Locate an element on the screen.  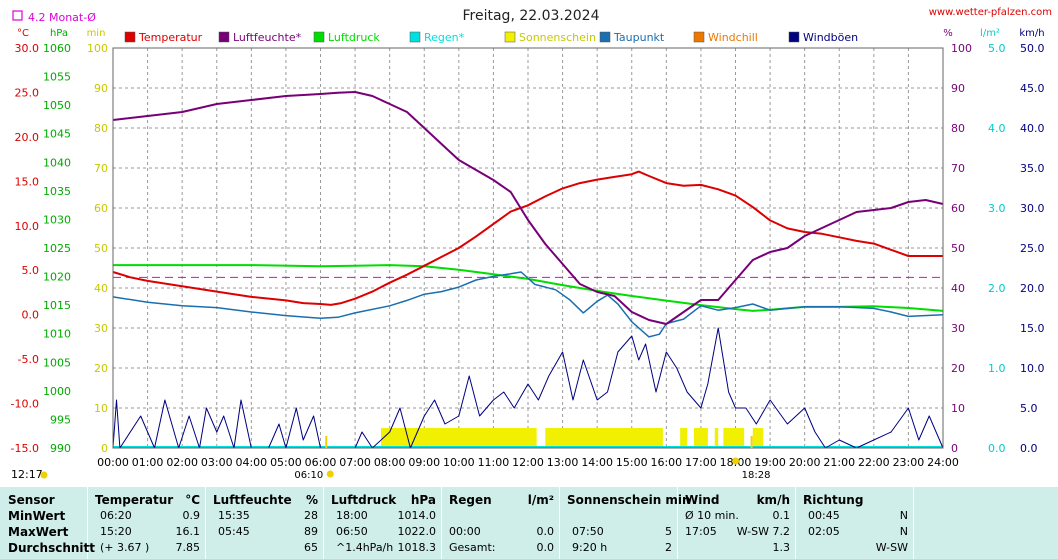
legend-label: Windchill is located at coordinates (733, 37).